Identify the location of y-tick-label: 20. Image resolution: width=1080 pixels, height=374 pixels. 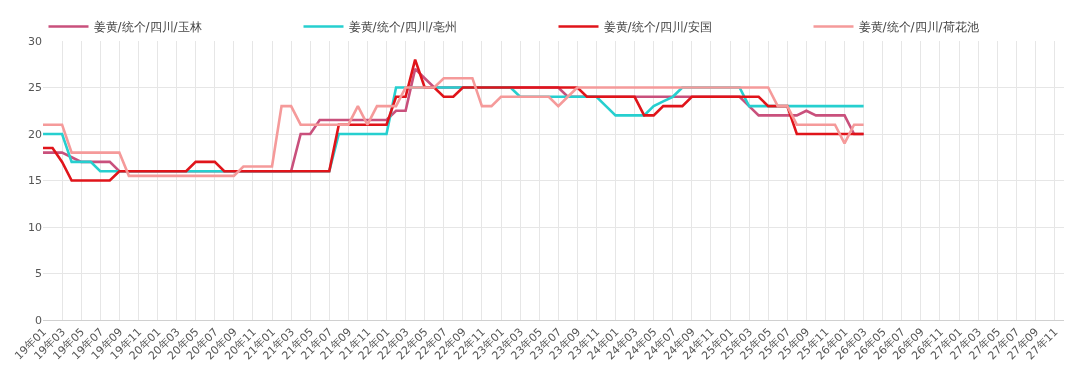
(35, 134).